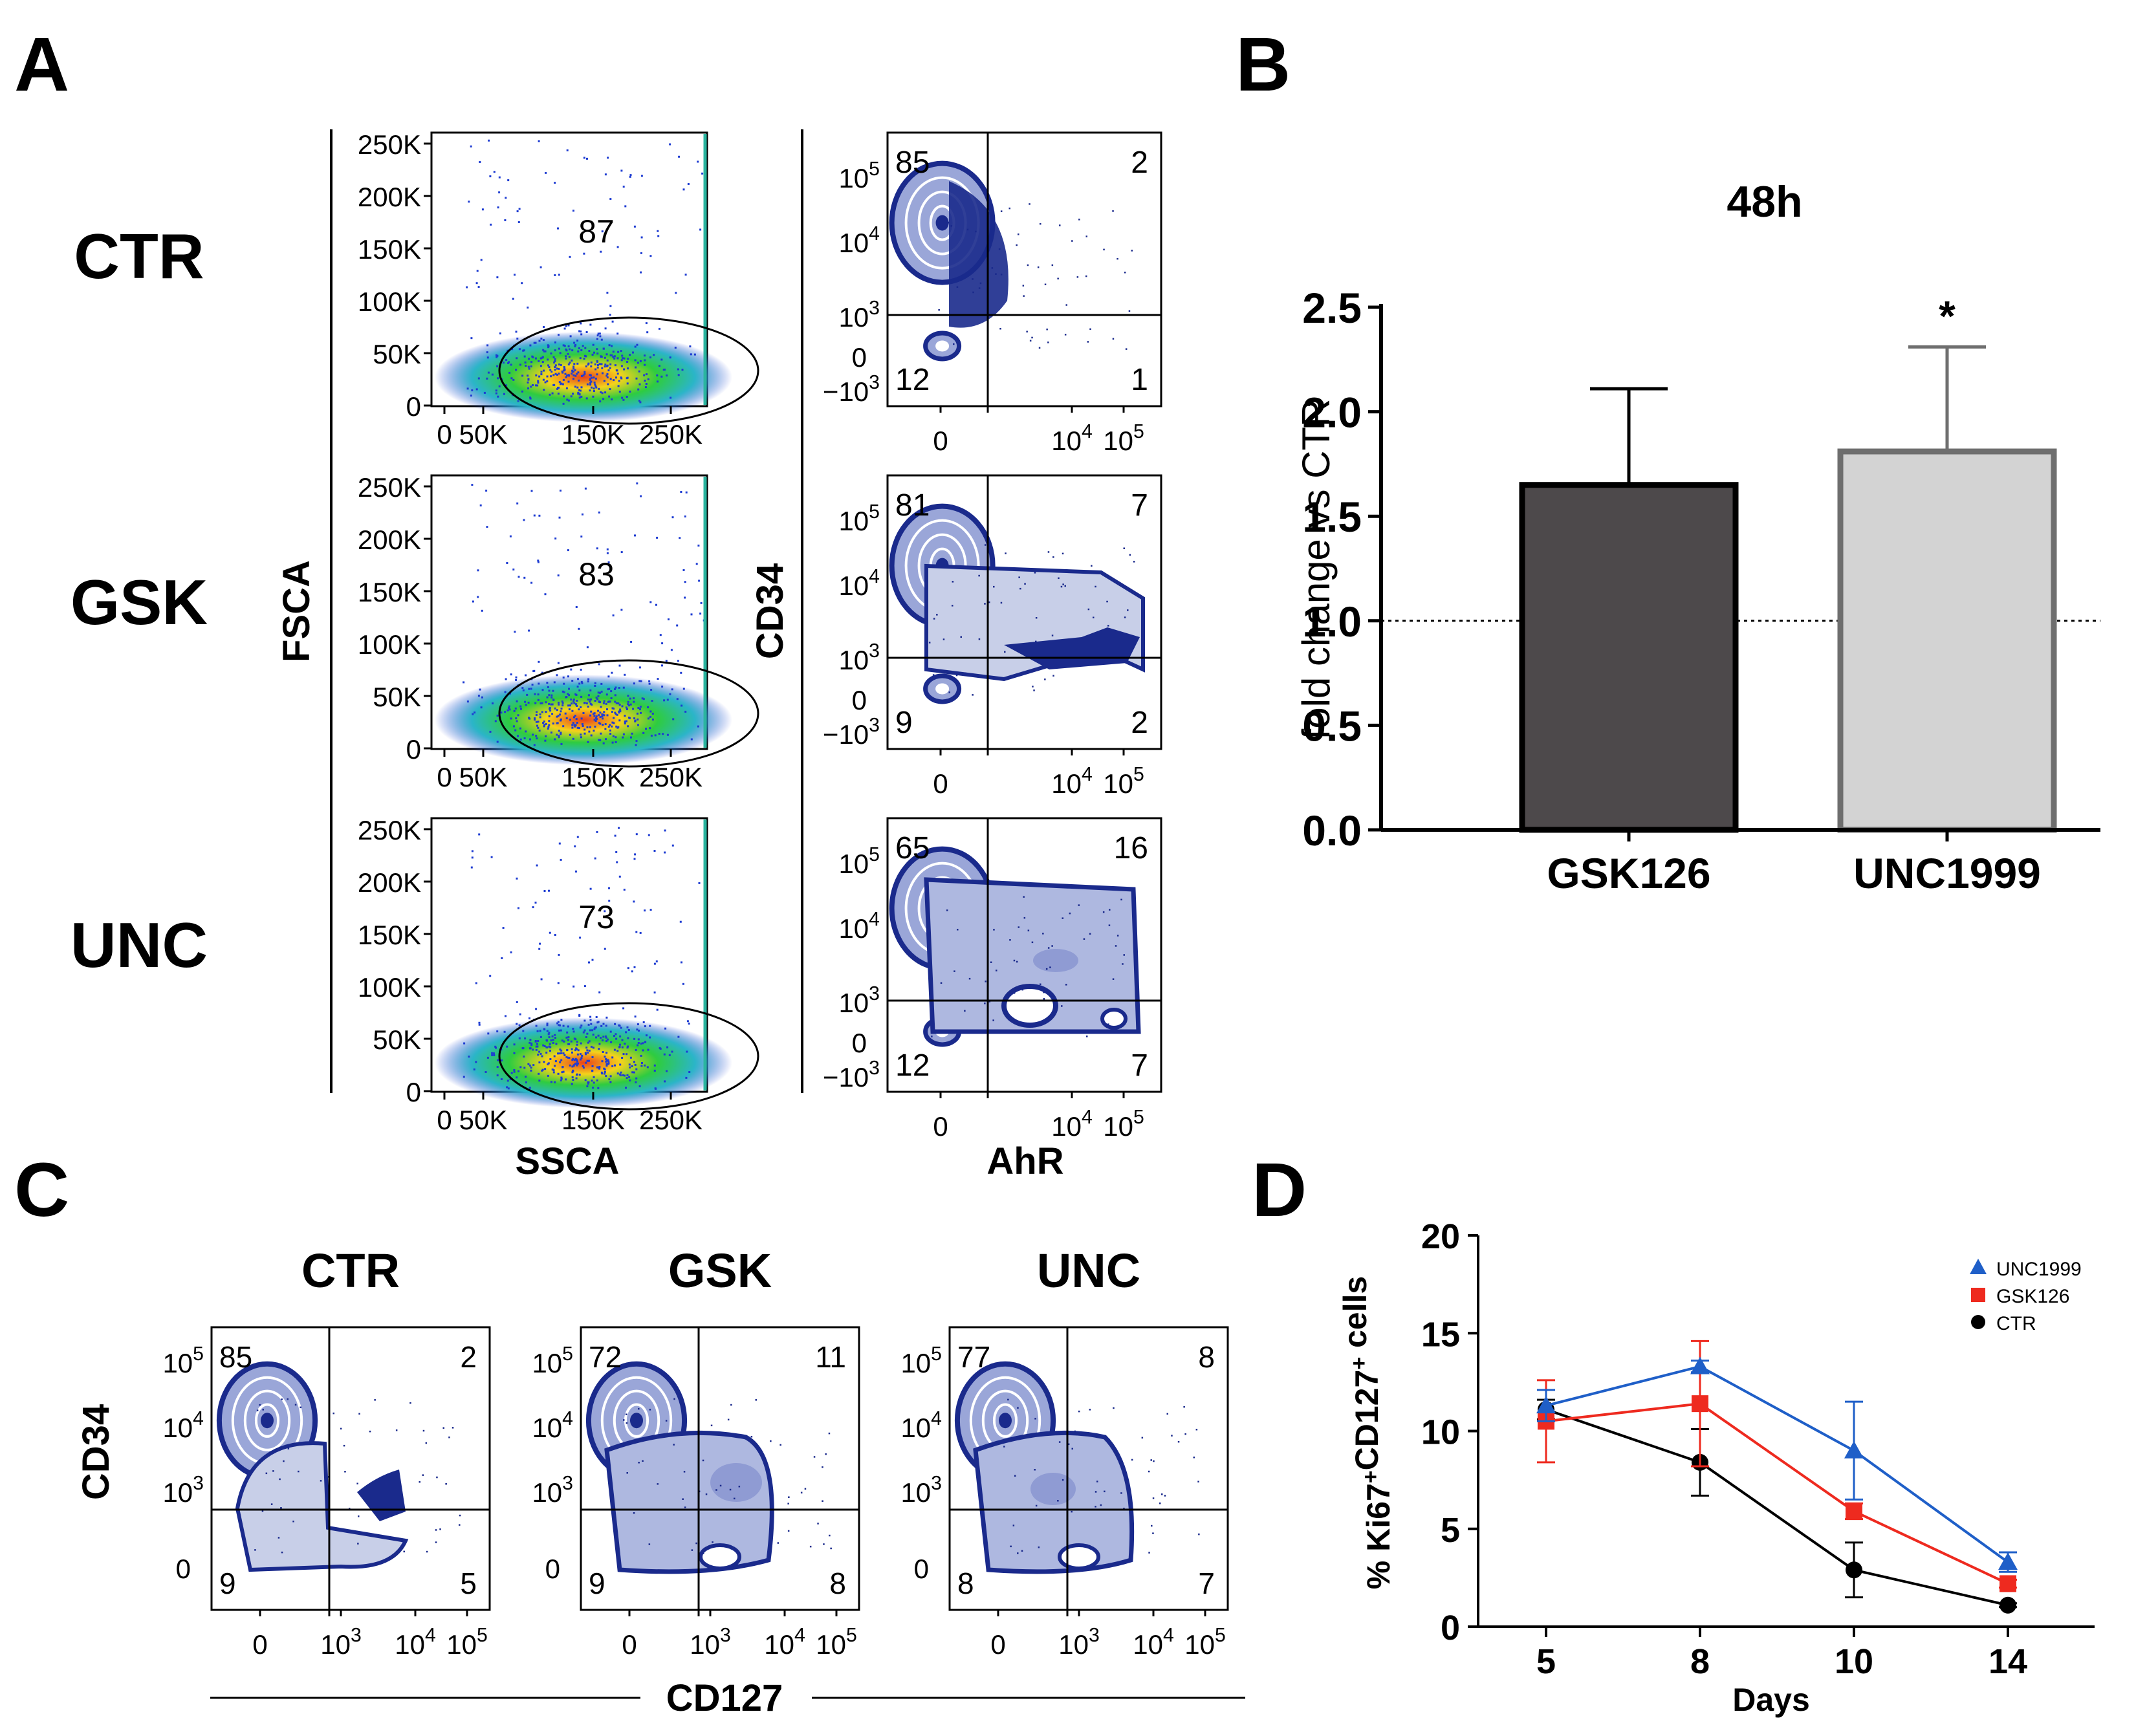 This screenshot has height=1736, width=2136. Describe the element at coordinates (724, 1698) in the screenshot. I see `panel-c-x-axis-label: CD127` at that location.